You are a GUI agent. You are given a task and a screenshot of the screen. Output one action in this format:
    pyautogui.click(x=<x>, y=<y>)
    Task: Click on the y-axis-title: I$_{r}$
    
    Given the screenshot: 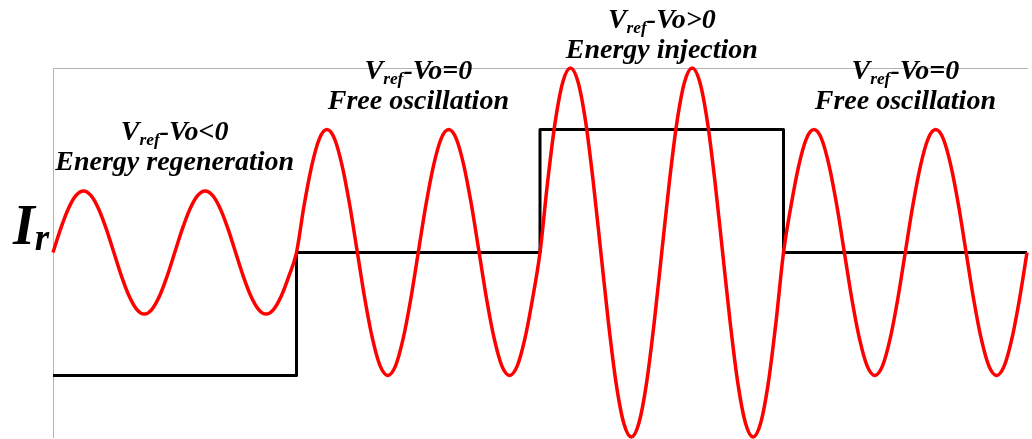 What is the action you would take?
    pyautogui.click(x=31, y=225)
    